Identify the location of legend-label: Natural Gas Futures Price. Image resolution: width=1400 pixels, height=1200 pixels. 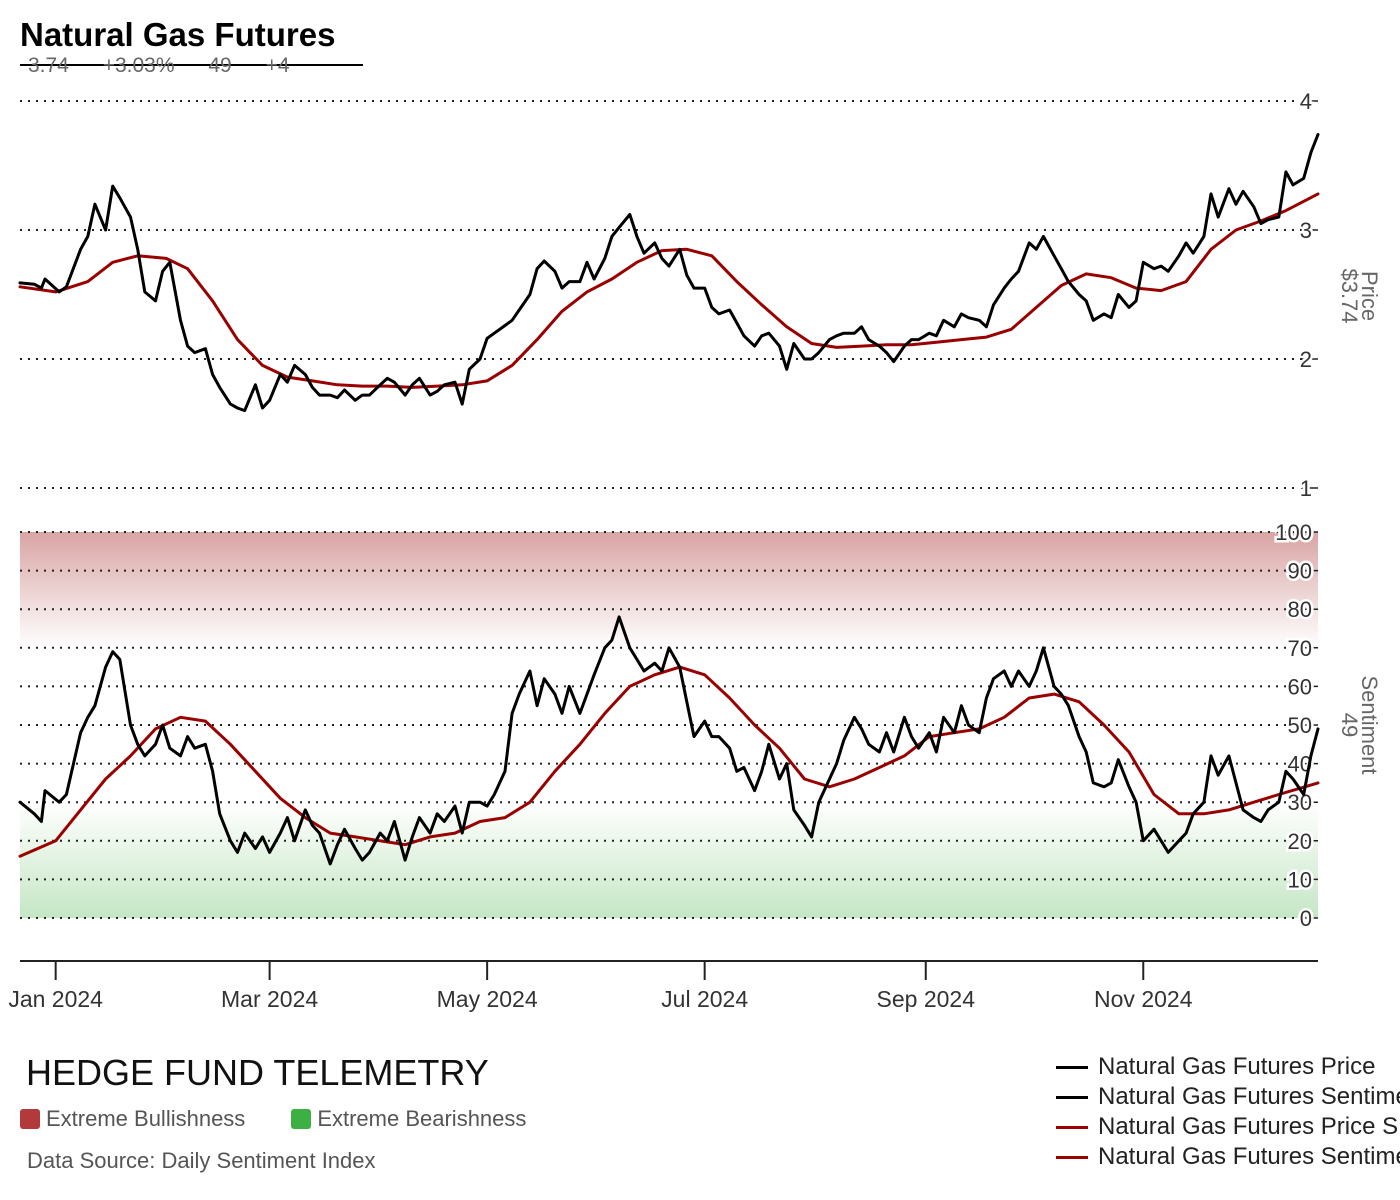
(1237, 1066).